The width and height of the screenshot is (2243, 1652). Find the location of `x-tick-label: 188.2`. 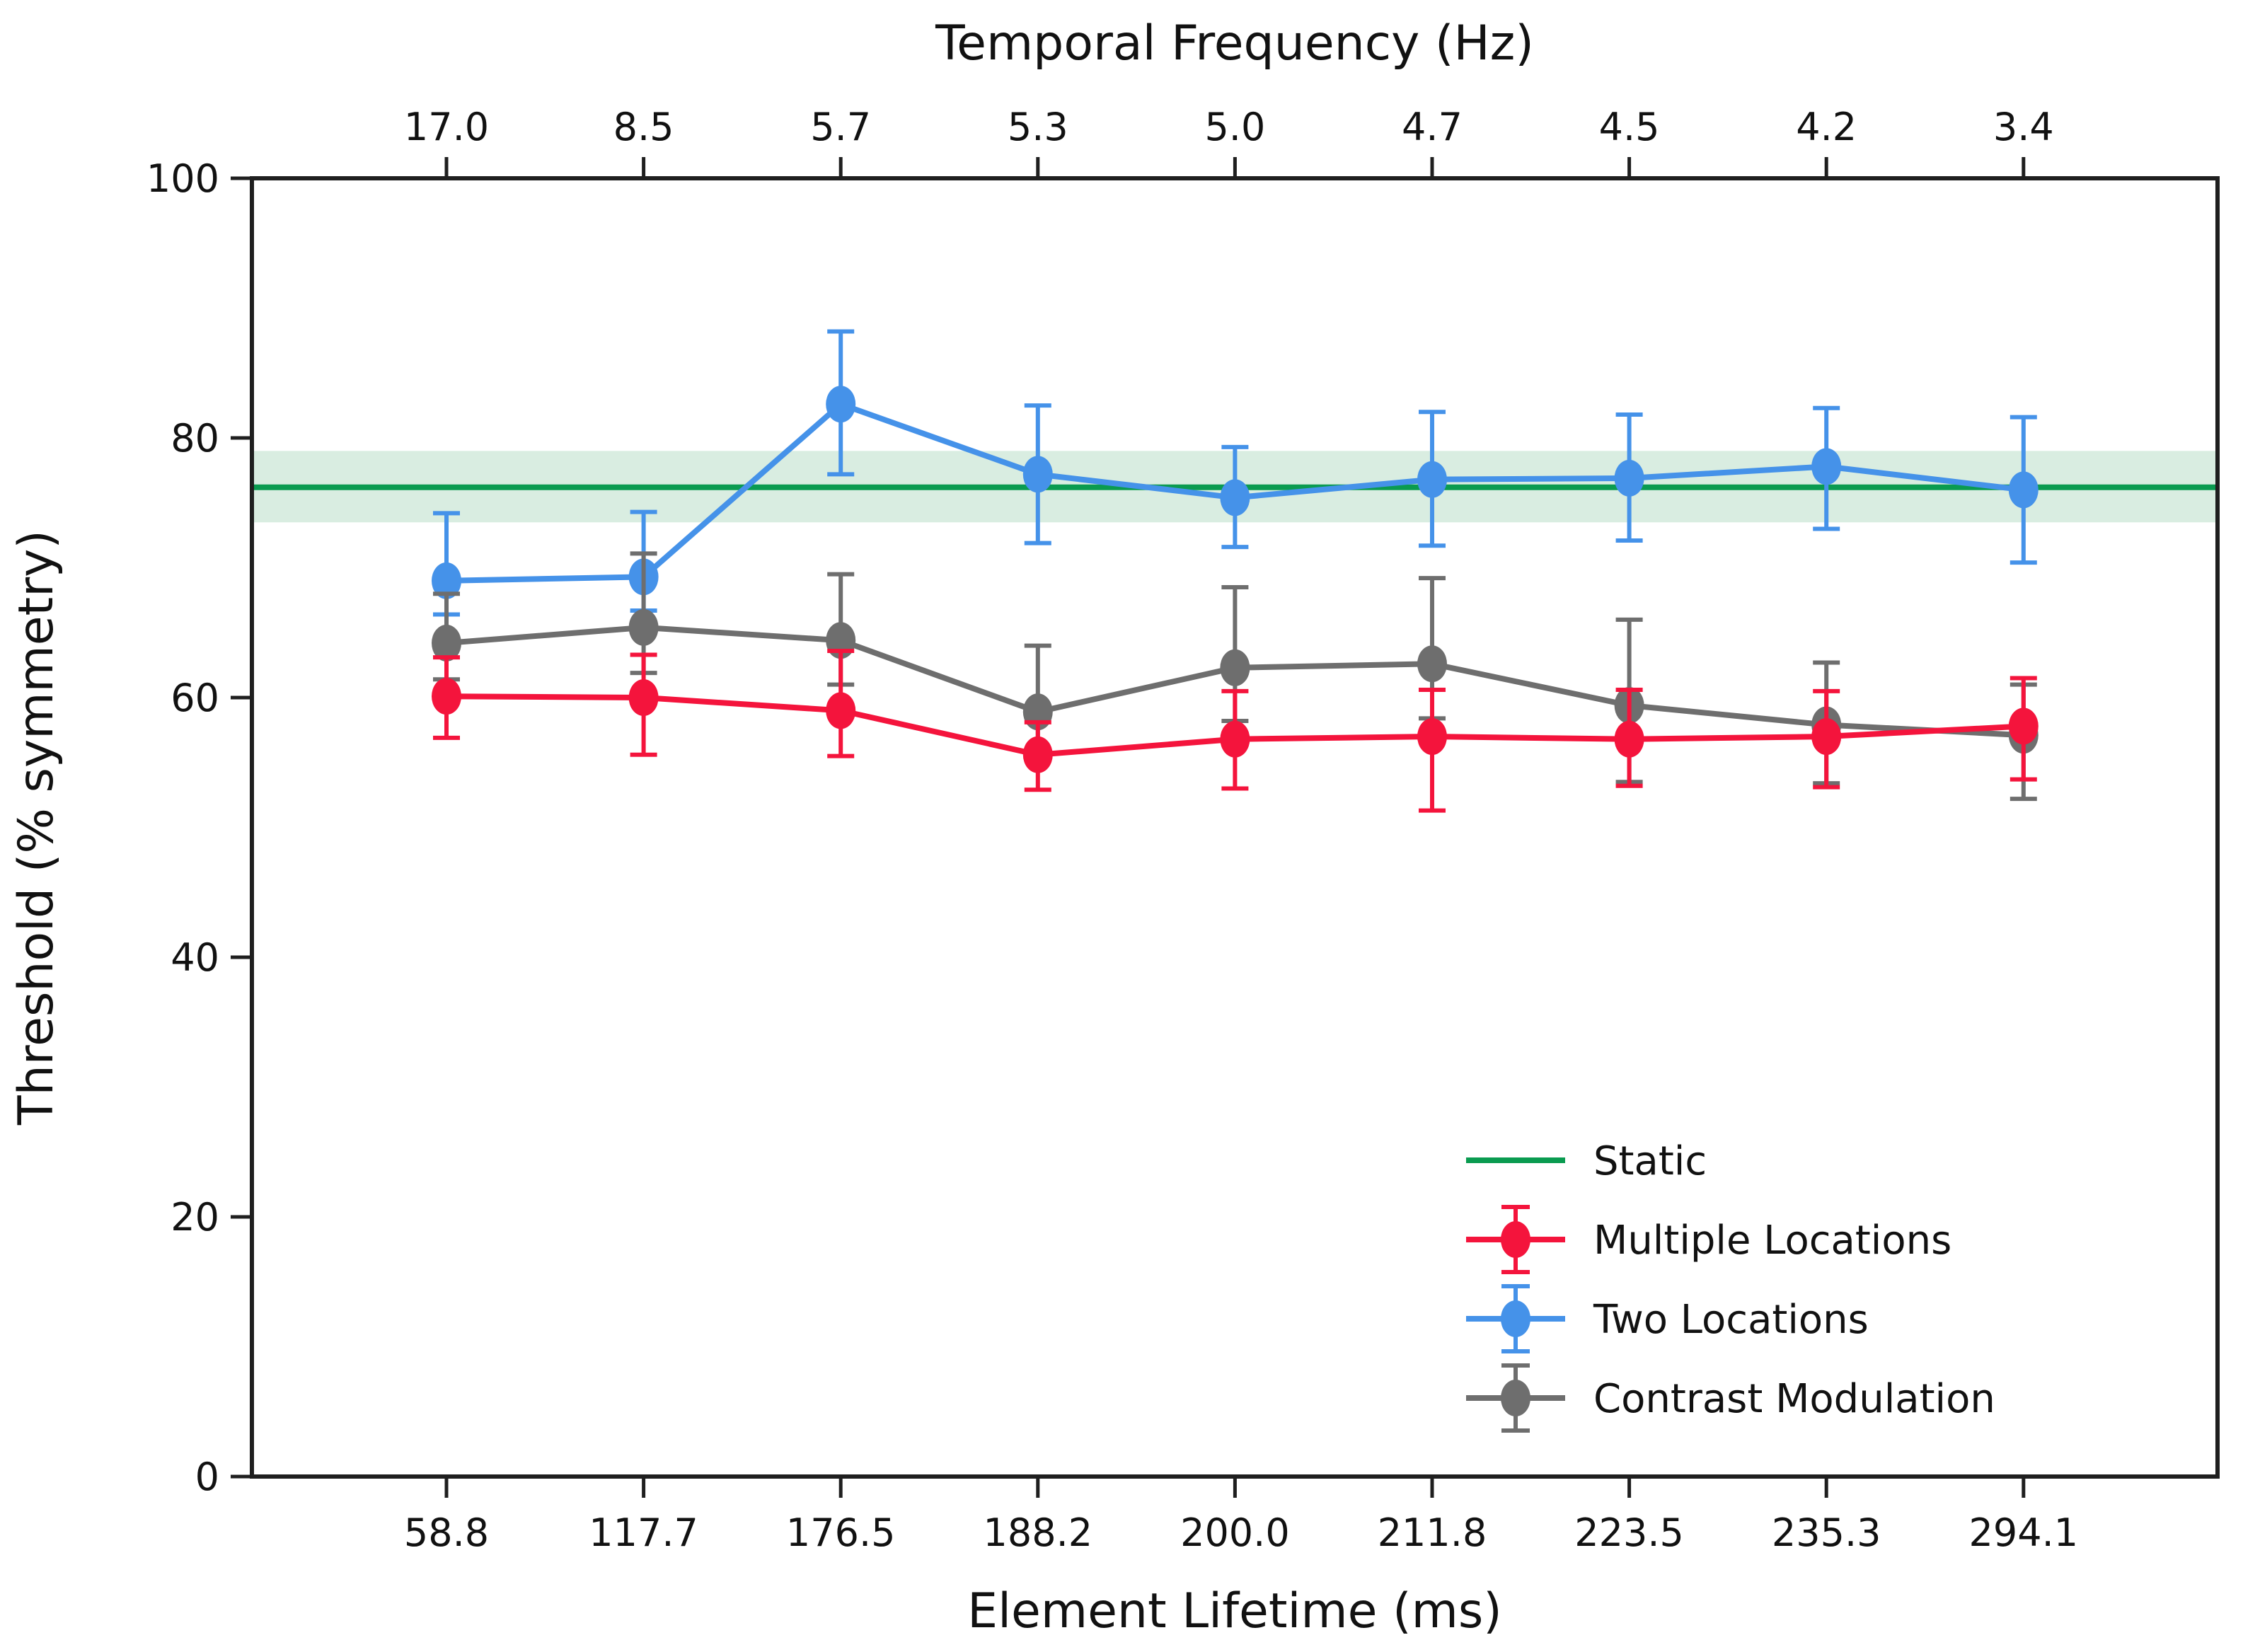

x-tick-label: 188.2 is located at coordinates (1038, 1533).